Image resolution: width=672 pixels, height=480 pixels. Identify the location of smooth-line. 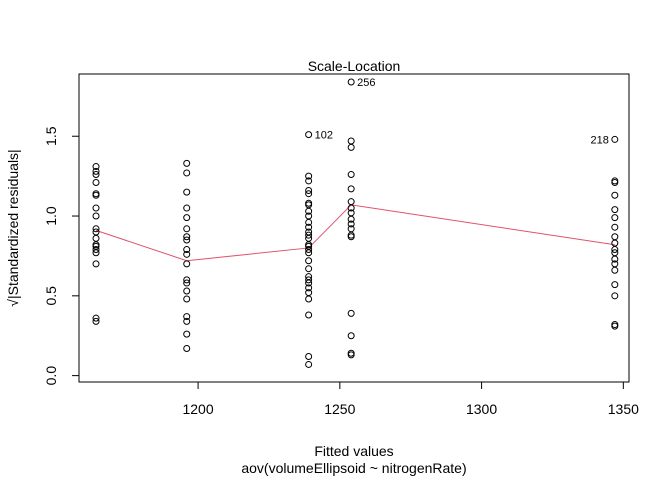
(355, 233).